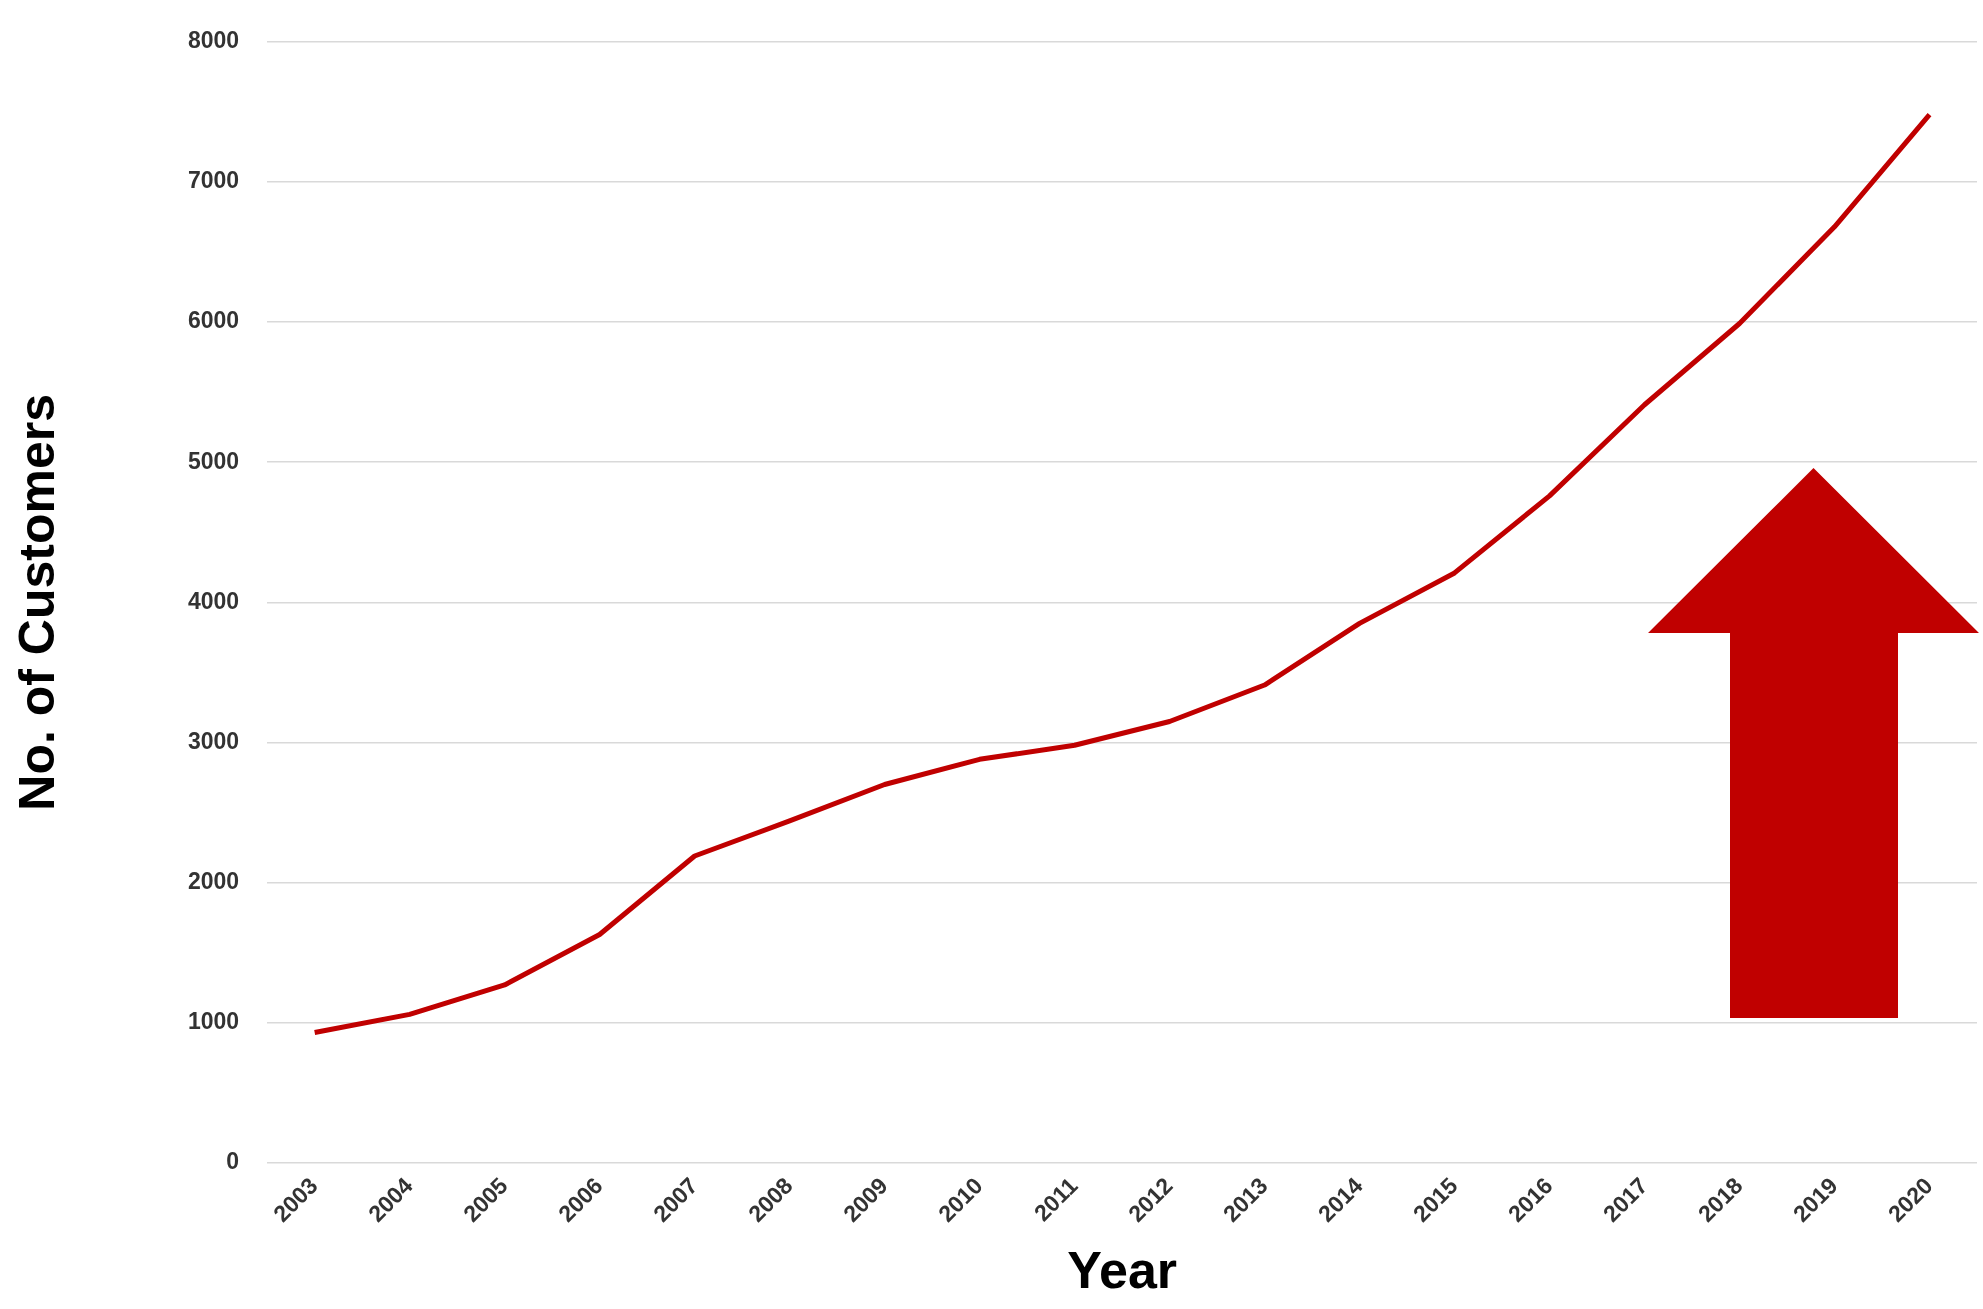  Describe the element at coordinates (213, 460) in the screenshot. I see `y-tick-label: 5000` at that location.